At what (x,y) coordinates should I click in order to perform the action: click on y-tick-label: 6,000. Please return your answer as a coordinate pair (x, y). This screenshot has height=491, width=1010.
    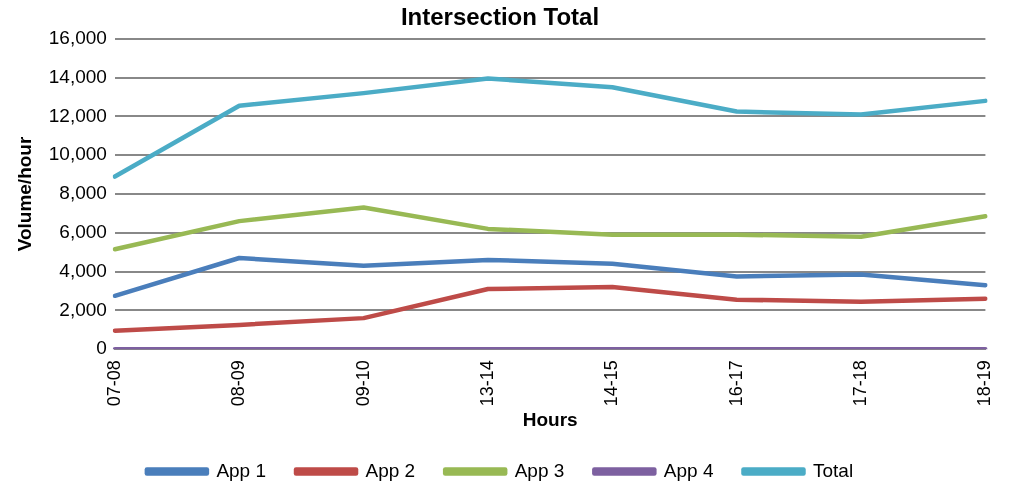
    Looking at the image, I should click on (83, 232).